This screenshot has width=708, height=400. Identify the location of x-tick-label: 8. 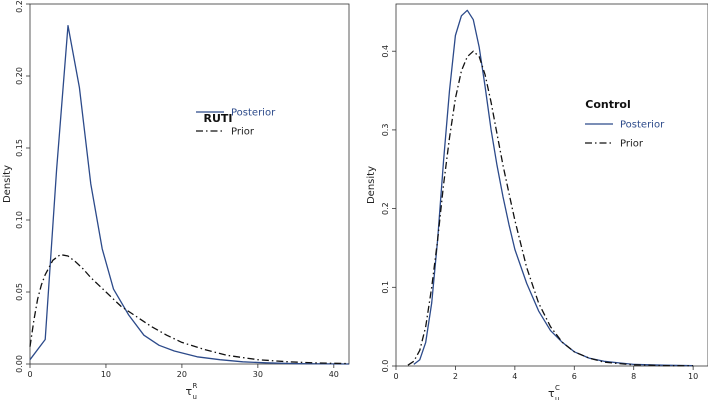
(633, 376).